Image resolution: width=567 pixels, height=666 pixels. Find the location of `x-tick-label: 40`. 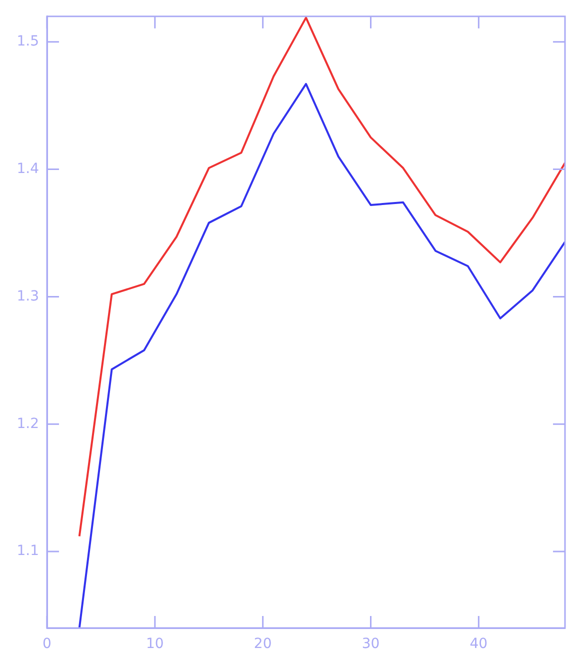

x-tick-label: 40 is located at coordinates (479, 644).